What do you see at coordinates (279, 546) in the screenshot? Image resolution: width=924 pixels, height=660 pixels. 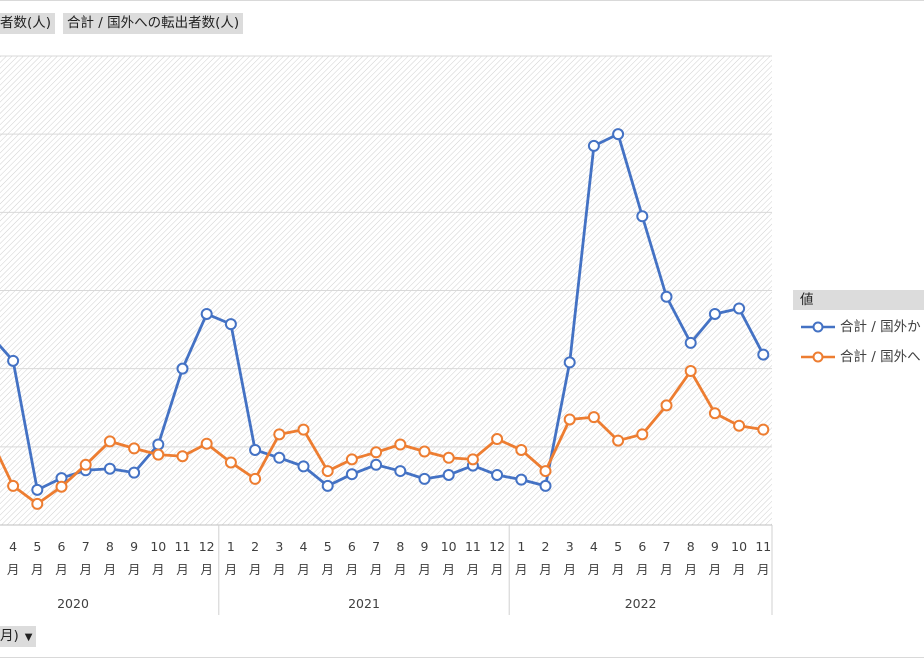 I see `x-tick-label-month: 3` at bounding box center [279, 546].